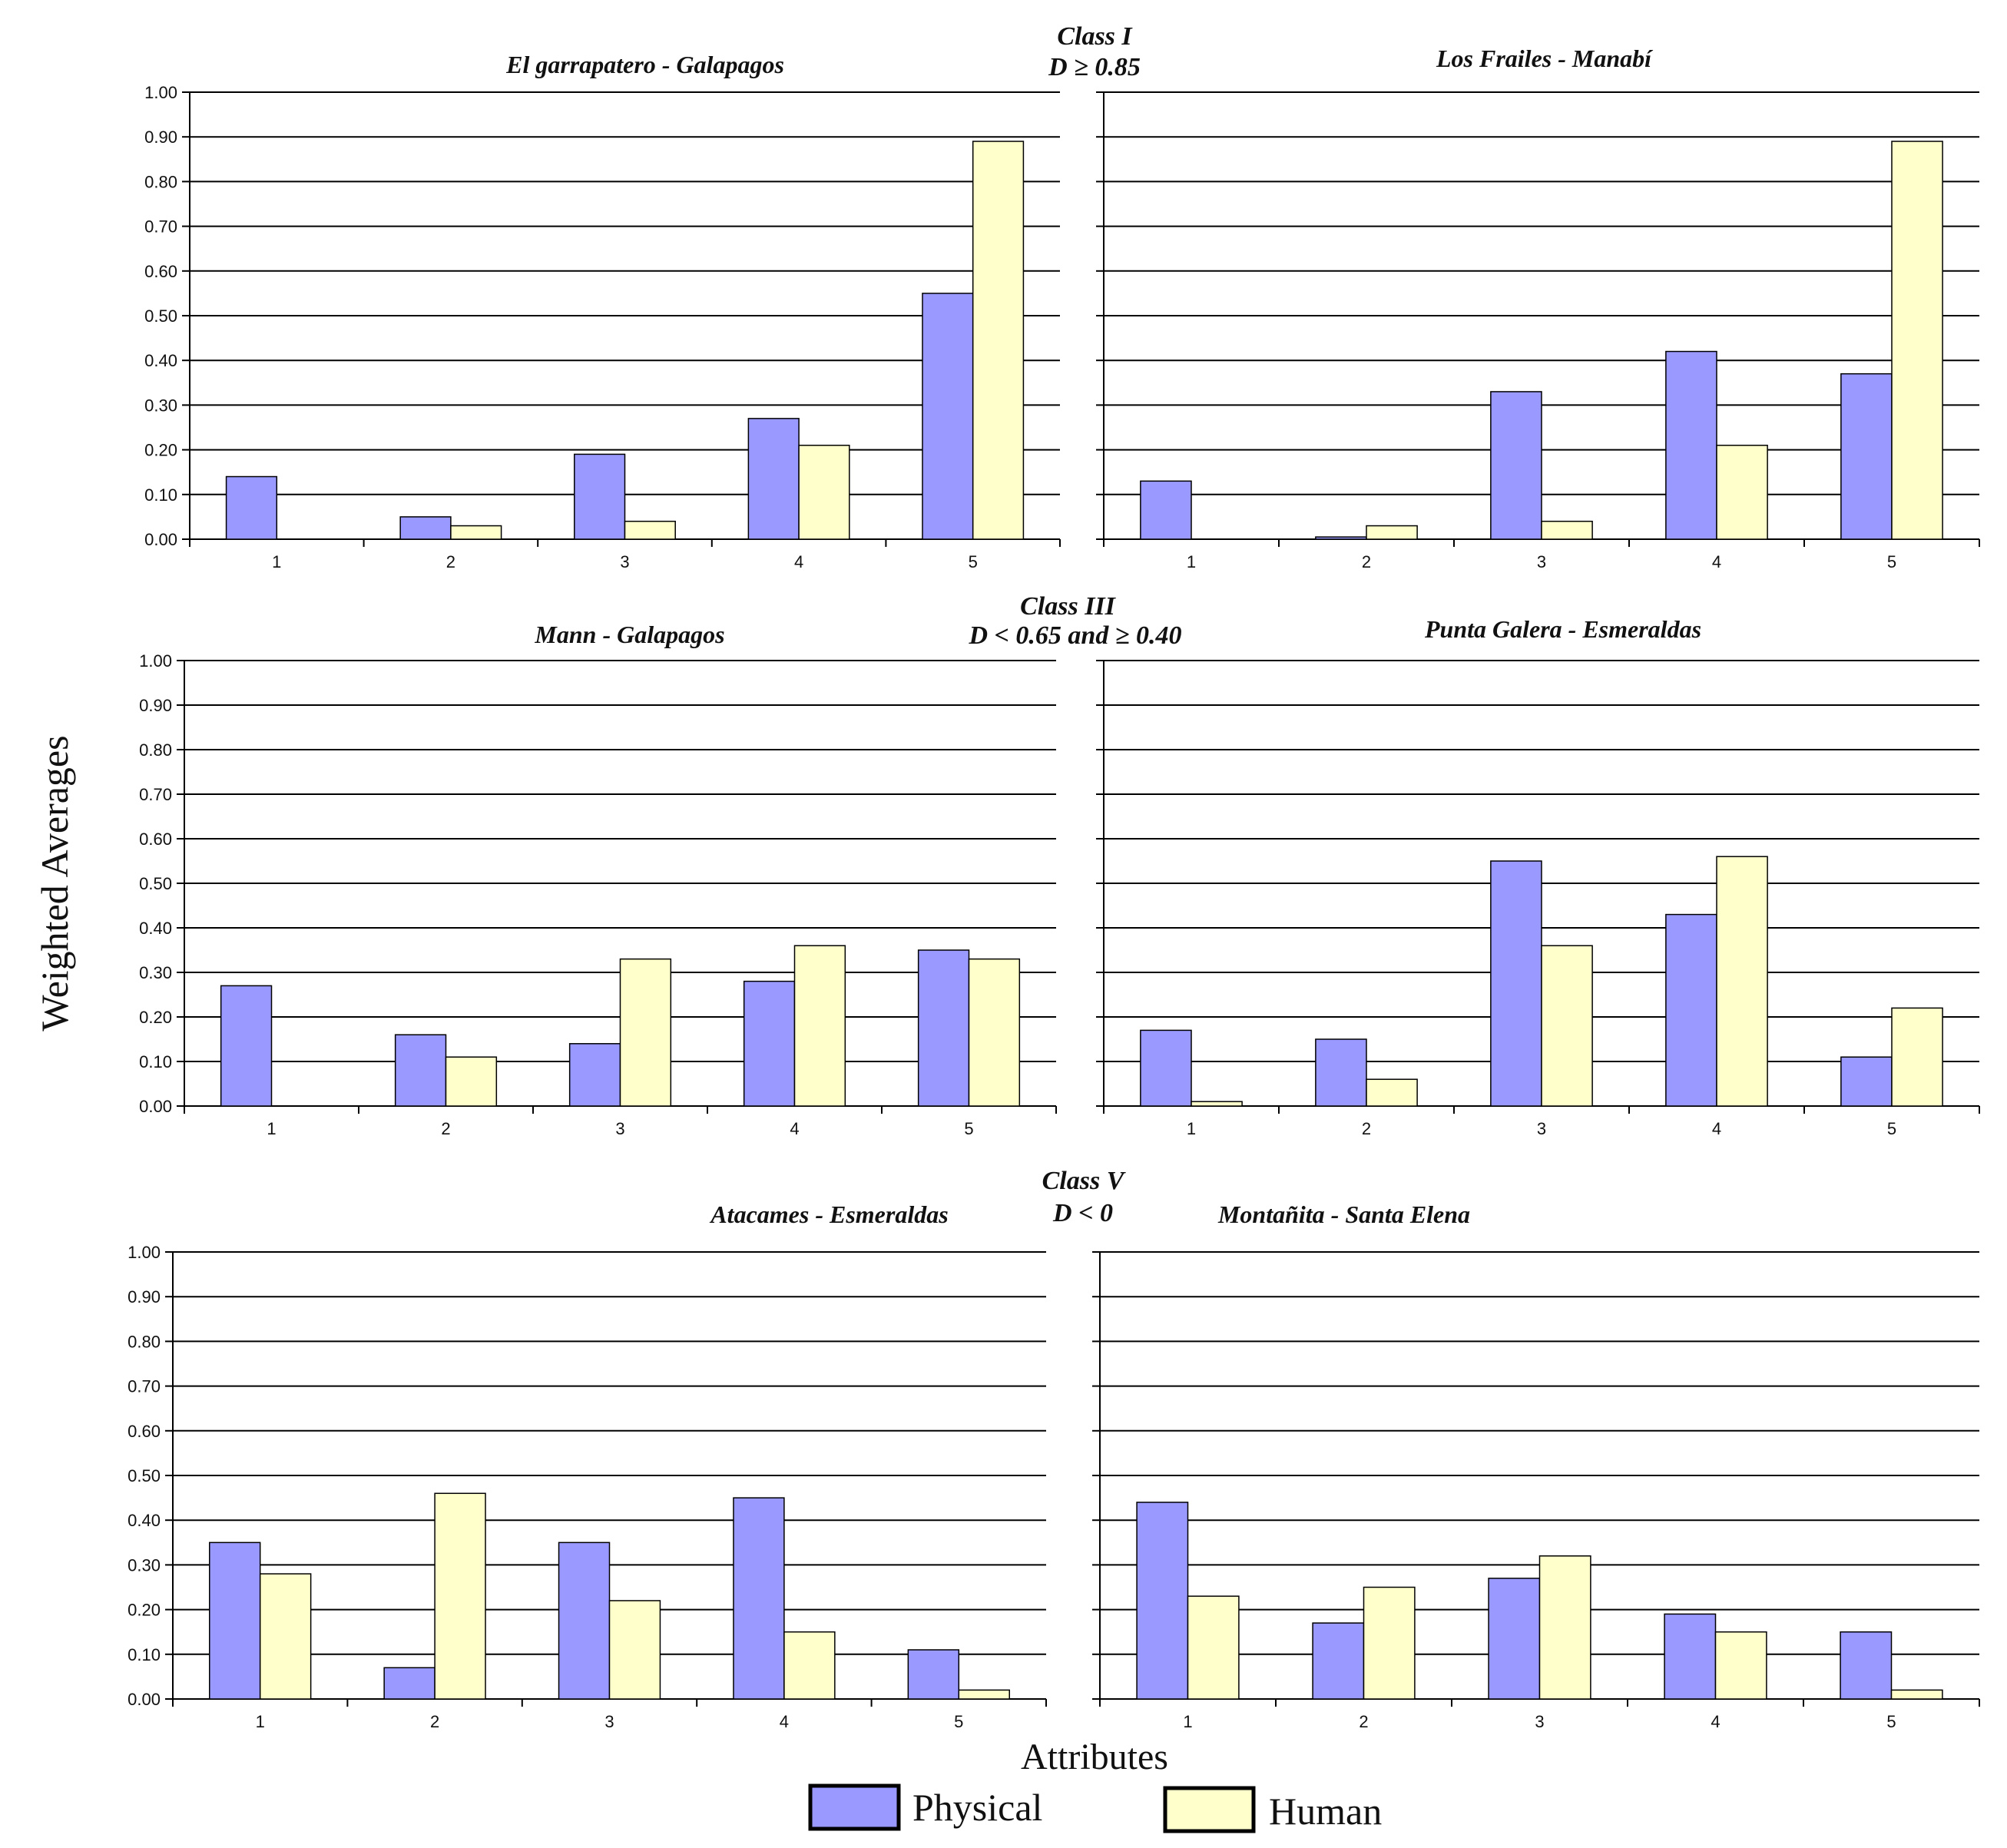 The width and height of the screenshot is (2007, 1848). I want to click on y-axis-title: Weighted Averages, so click(54, 883).